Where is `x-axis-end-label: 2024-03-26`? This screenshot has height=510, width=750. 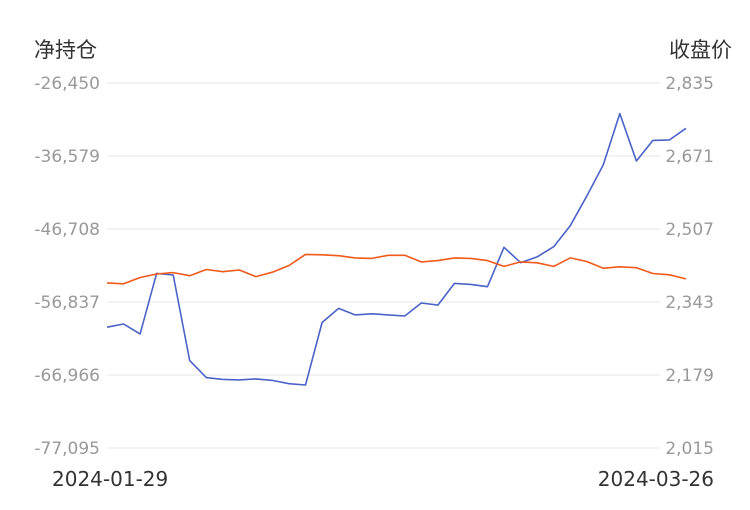 x-axis-end-label: 2024-03-26 is located at coordinates (655, 479).